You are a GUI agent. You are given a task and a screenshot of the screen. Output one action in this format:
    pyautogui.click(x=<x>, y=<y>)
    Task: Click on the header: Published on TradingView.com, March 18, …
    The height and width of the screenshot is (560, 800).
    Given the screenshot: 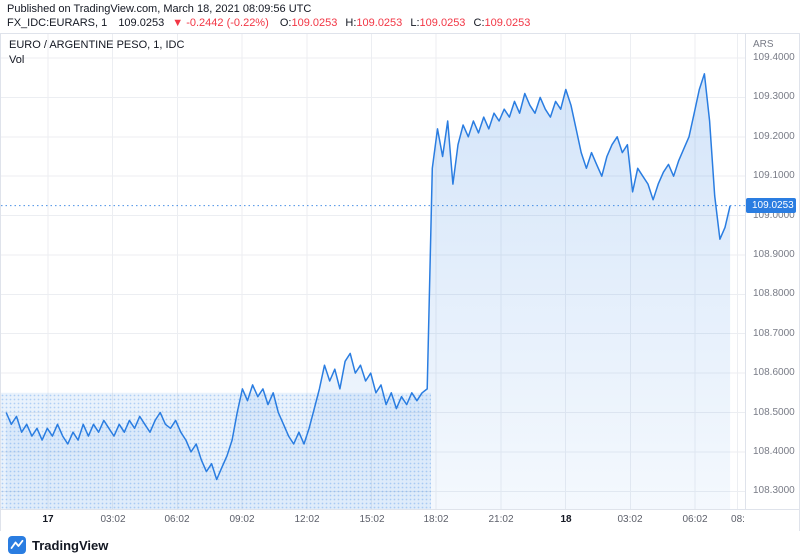 What is the action you would take?
    pyautogui.click(x=400, y=16)
    